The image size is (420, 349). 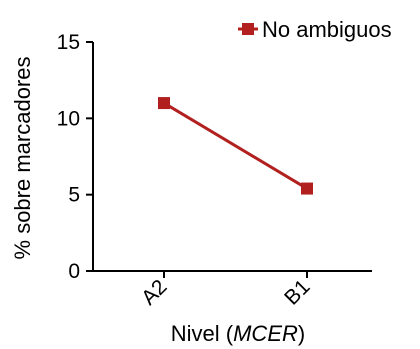 I want to click on y-tick-label: 5, so click(x=74, y=195).